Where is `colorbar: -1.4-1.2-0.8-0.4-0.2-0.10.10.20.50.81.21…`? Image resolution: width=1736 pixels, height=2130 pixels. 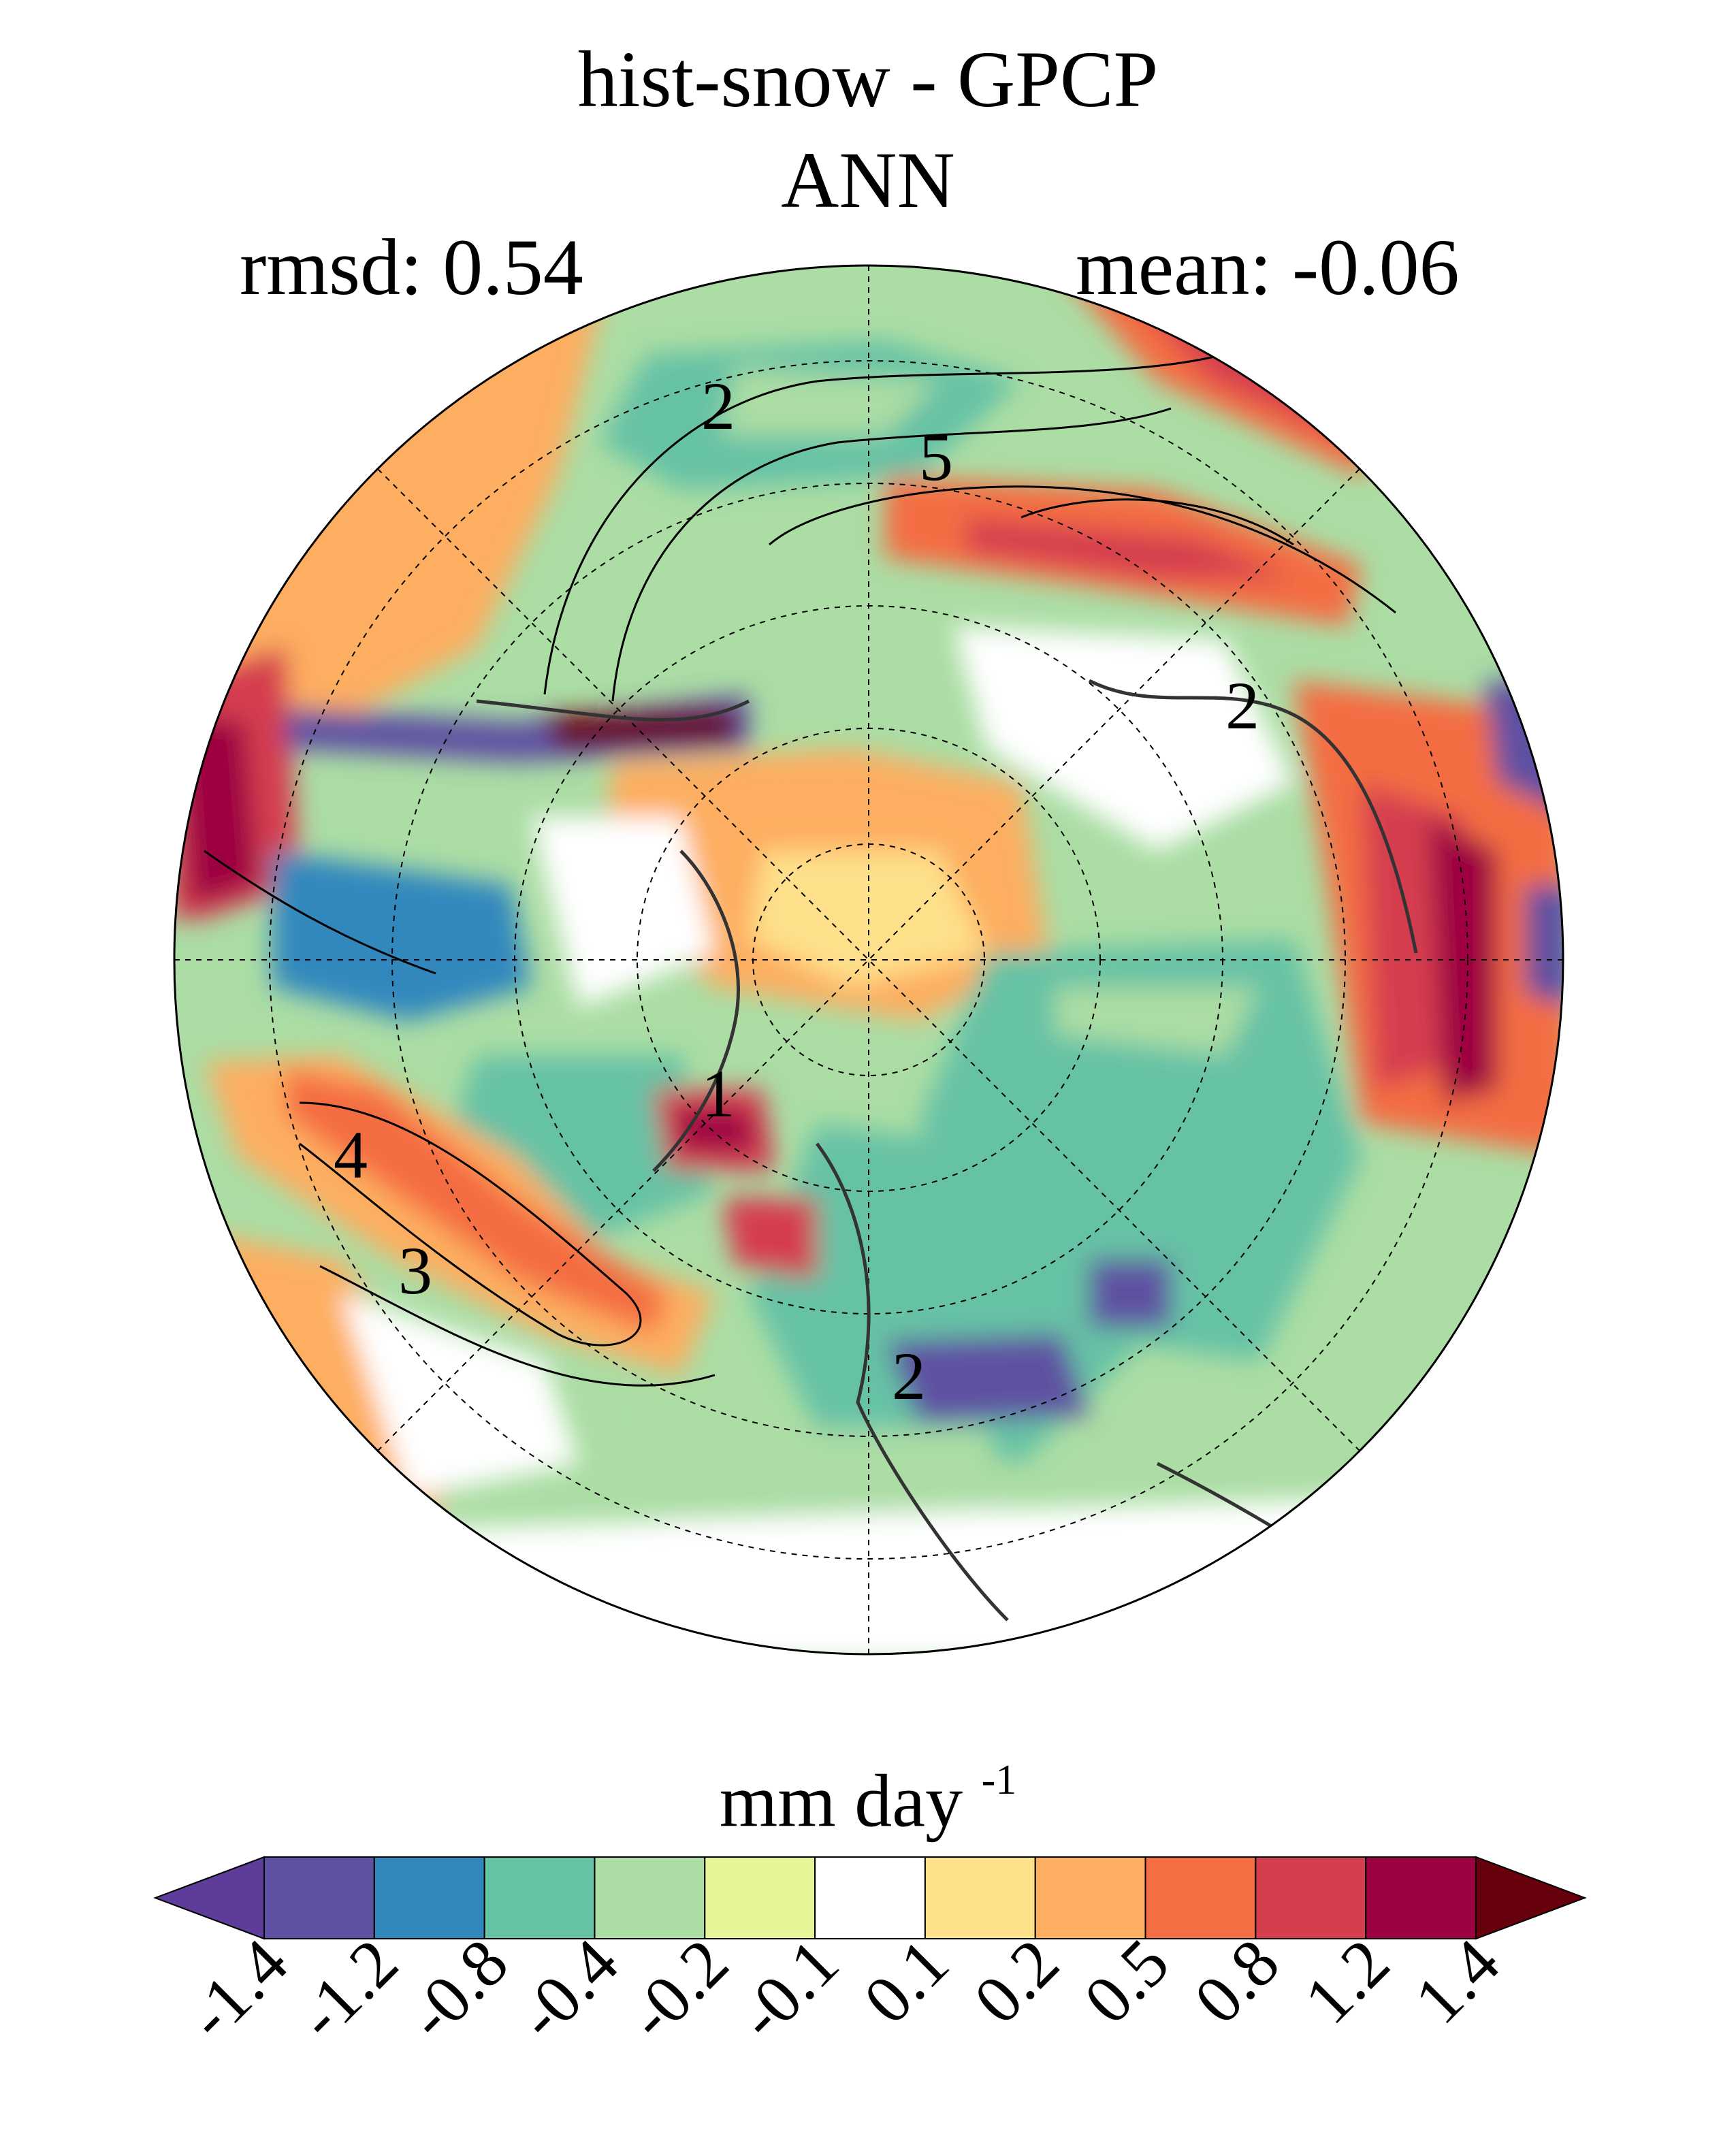
colorbar: -1.4-1.2-0.8-0.4-0.2-0.10.10.20.50.81.21… is located at coordinates (870, 1955).